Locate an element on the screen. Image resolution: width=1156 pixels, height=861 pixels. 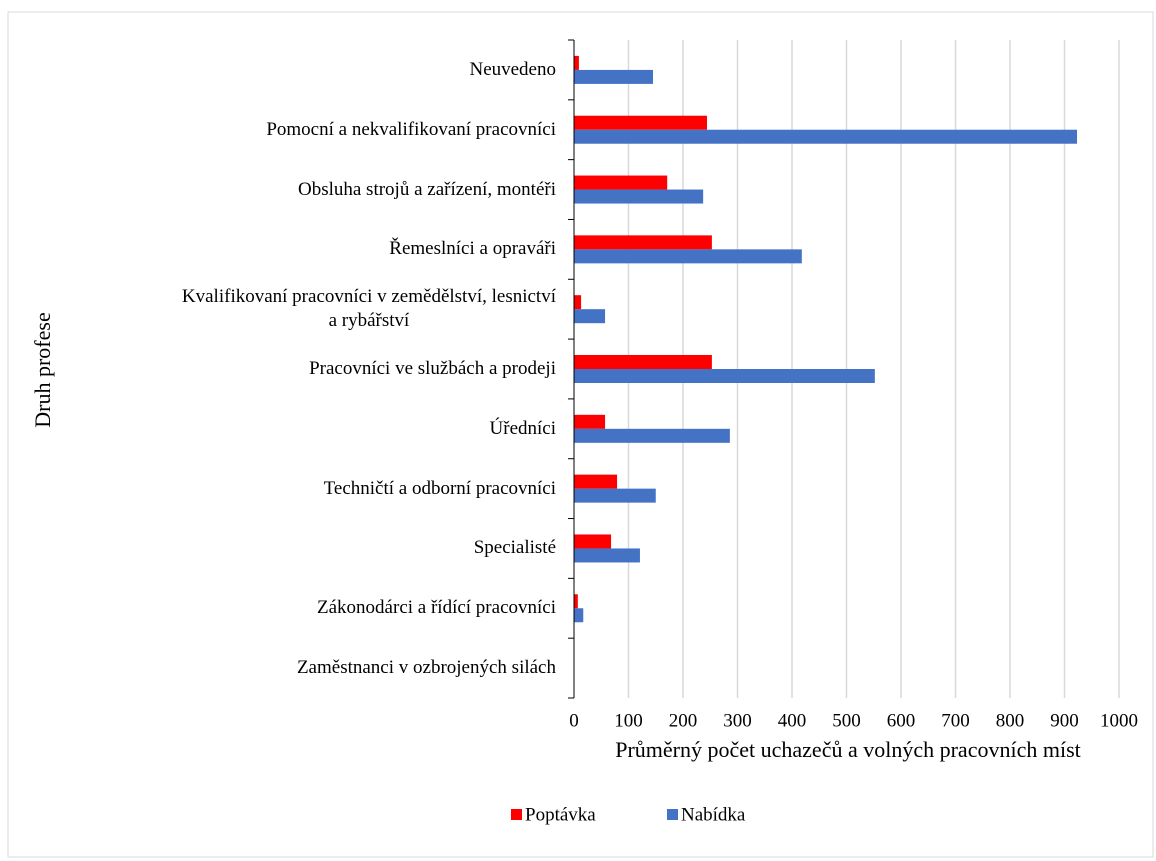
y-axis-title: Druh profese is located at coordinates (42, 369).